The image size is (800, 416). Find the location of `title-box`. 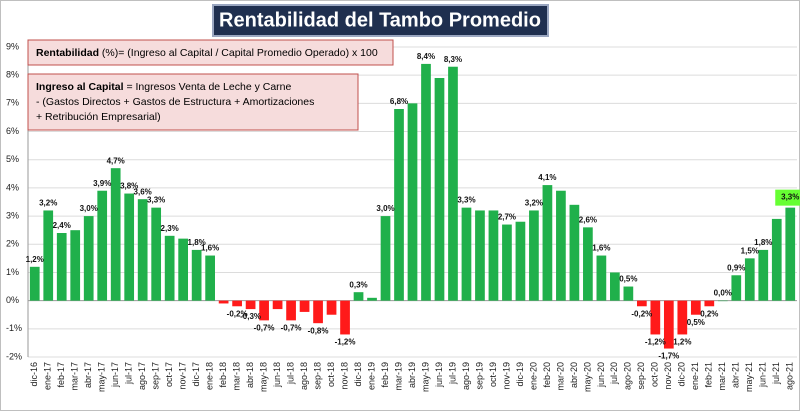

title-box is located at coordinates (380, 20).